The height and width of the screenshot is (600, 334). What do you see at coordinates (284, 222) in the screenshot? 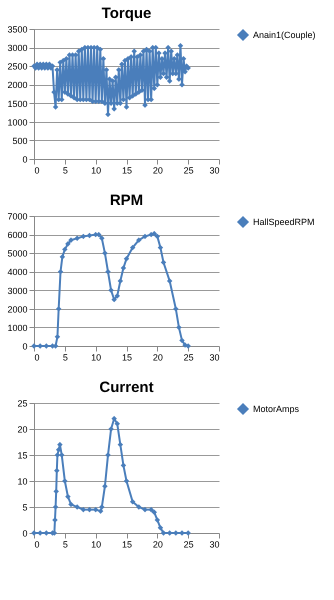
I see `legend-label: HallSpeedRPM` at bounding box center [284, 222].